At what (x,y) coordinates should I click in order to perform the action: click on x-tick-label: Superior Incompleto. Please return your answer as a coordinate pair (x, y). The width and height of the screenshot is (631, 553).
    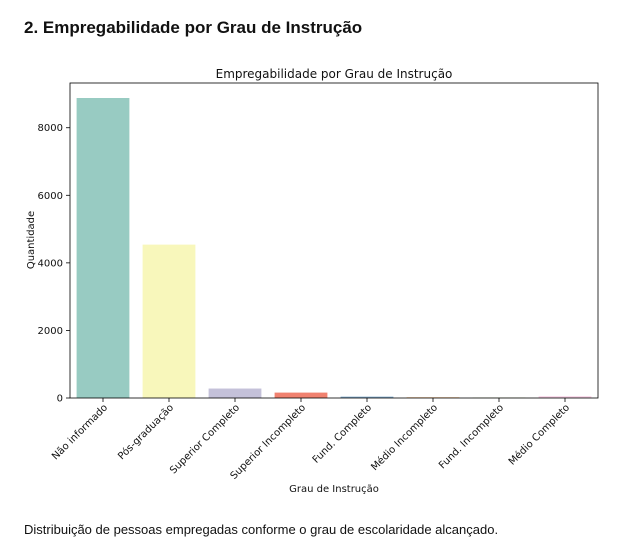
    Looking at the image, I should click on (269, 442).